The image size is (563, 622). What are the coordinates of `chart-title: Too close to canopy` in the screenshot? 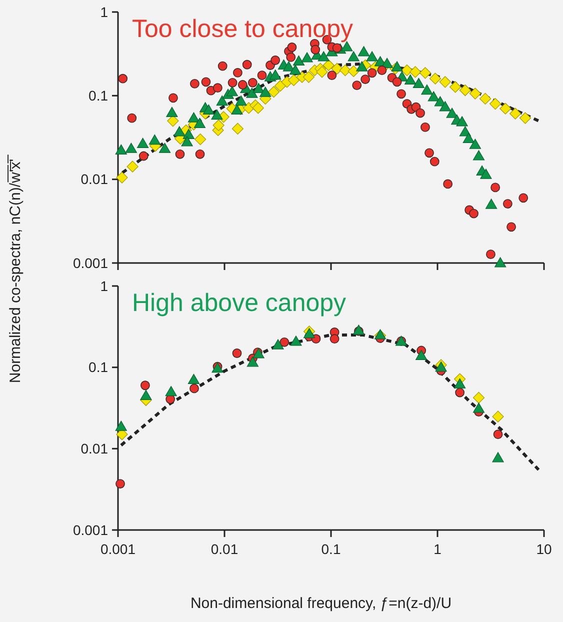 It's located at (243, 29).